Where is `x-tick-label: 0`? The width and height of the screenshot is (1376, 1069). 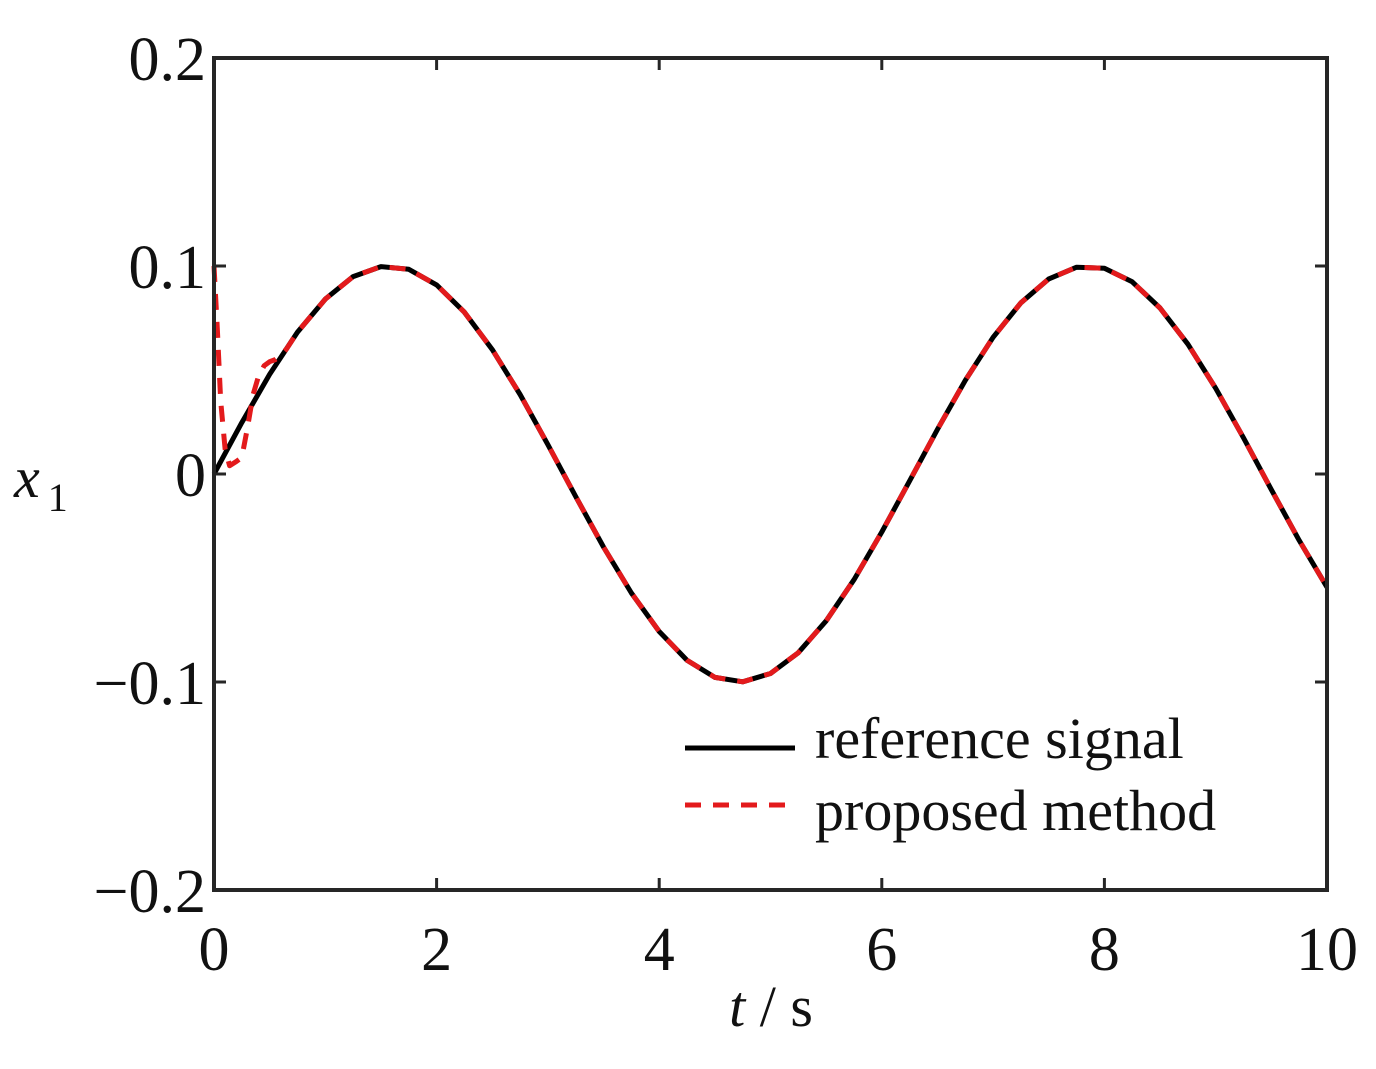
x-tick-label: 0 is located at coordinates (214, 950).